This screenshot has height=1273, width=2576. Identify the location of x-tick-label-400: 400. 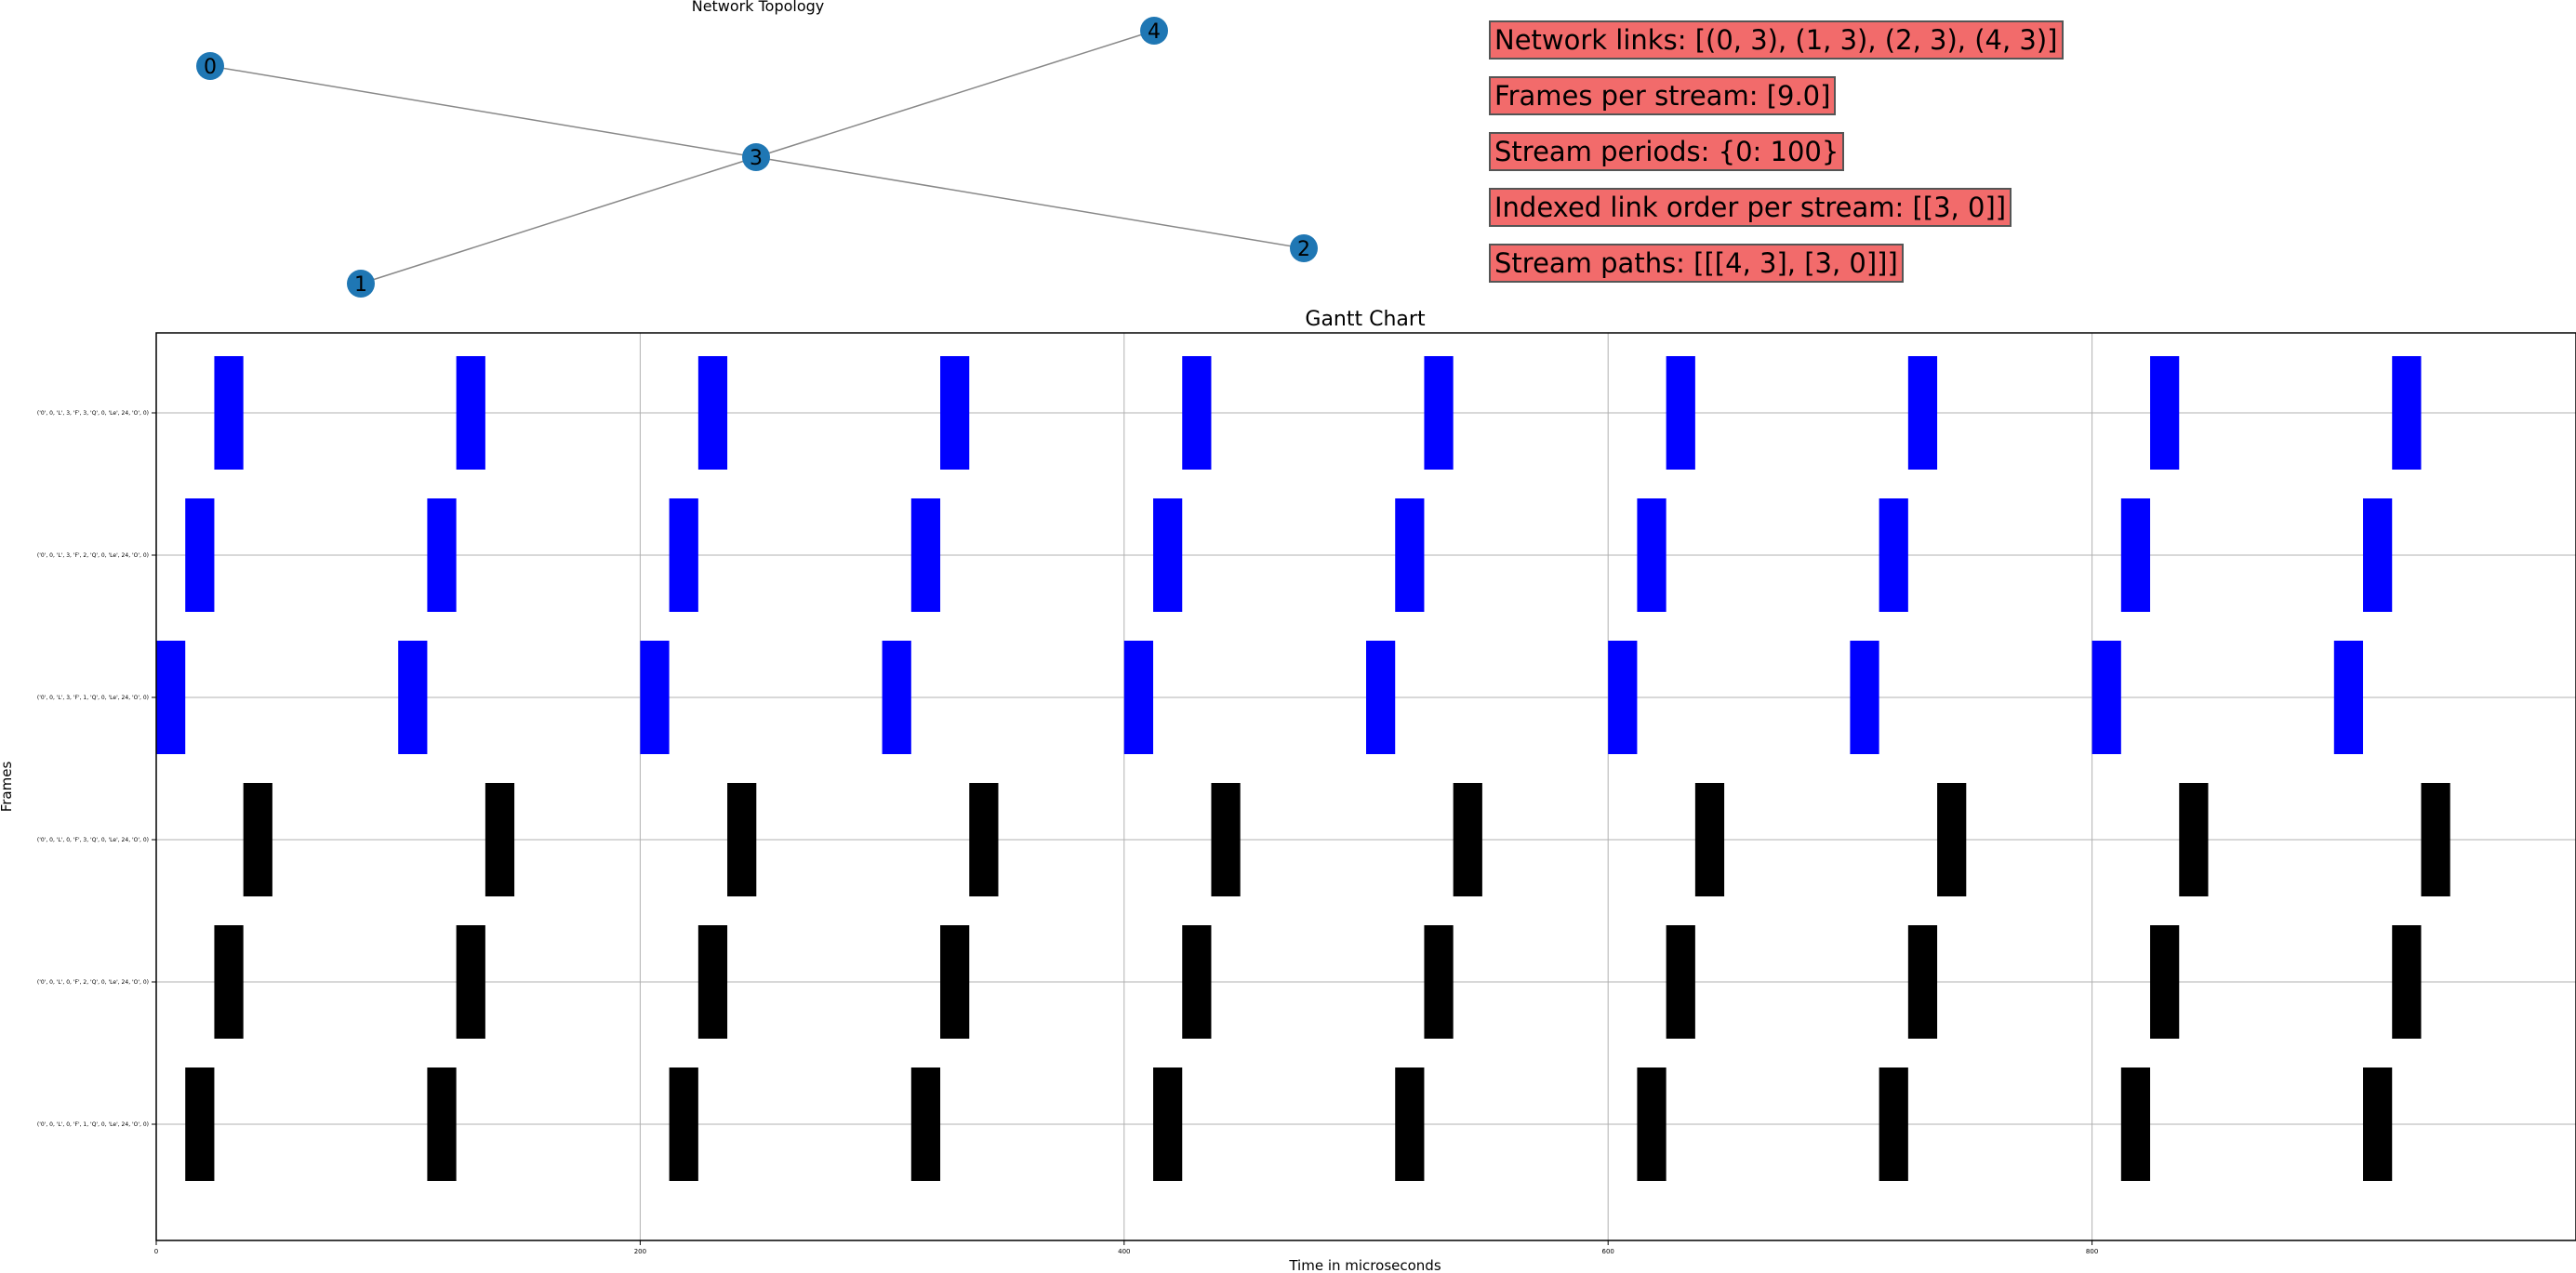
(1124, 1251).